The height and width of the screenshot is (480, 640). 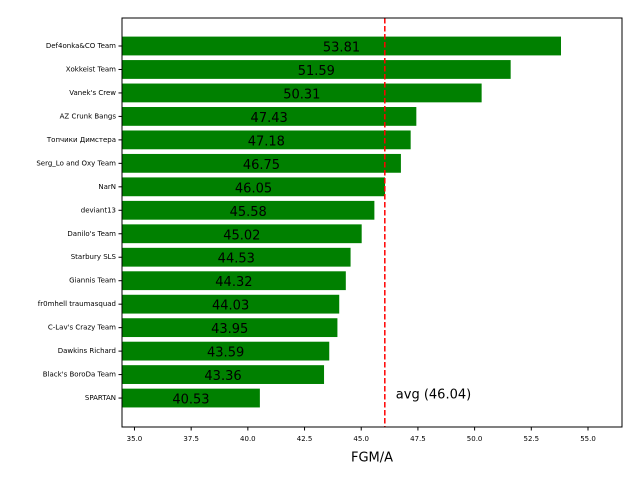 I want to click on data-label: 43.36, so click(x=222, y=376).